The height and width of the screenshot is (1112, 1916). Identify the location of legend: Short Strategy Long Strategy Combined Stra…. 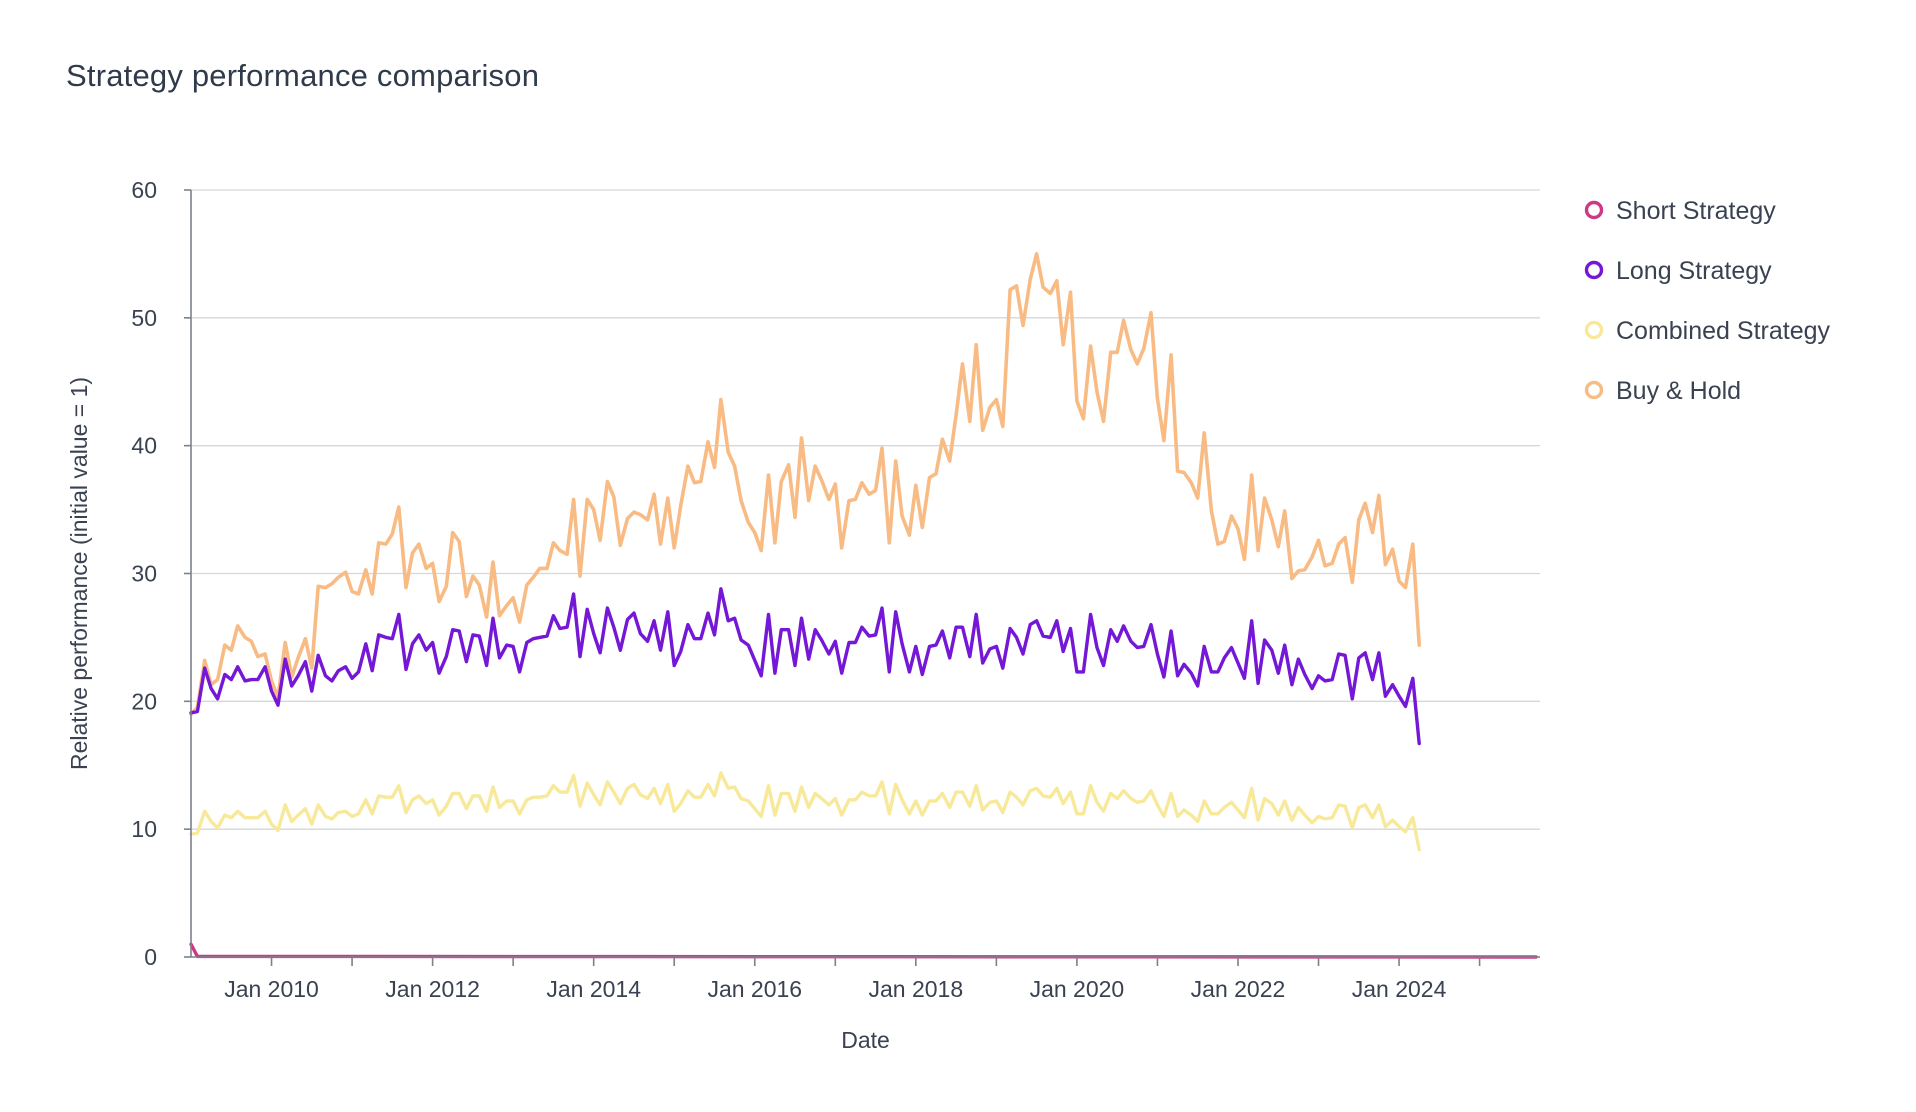
(1707, 301).